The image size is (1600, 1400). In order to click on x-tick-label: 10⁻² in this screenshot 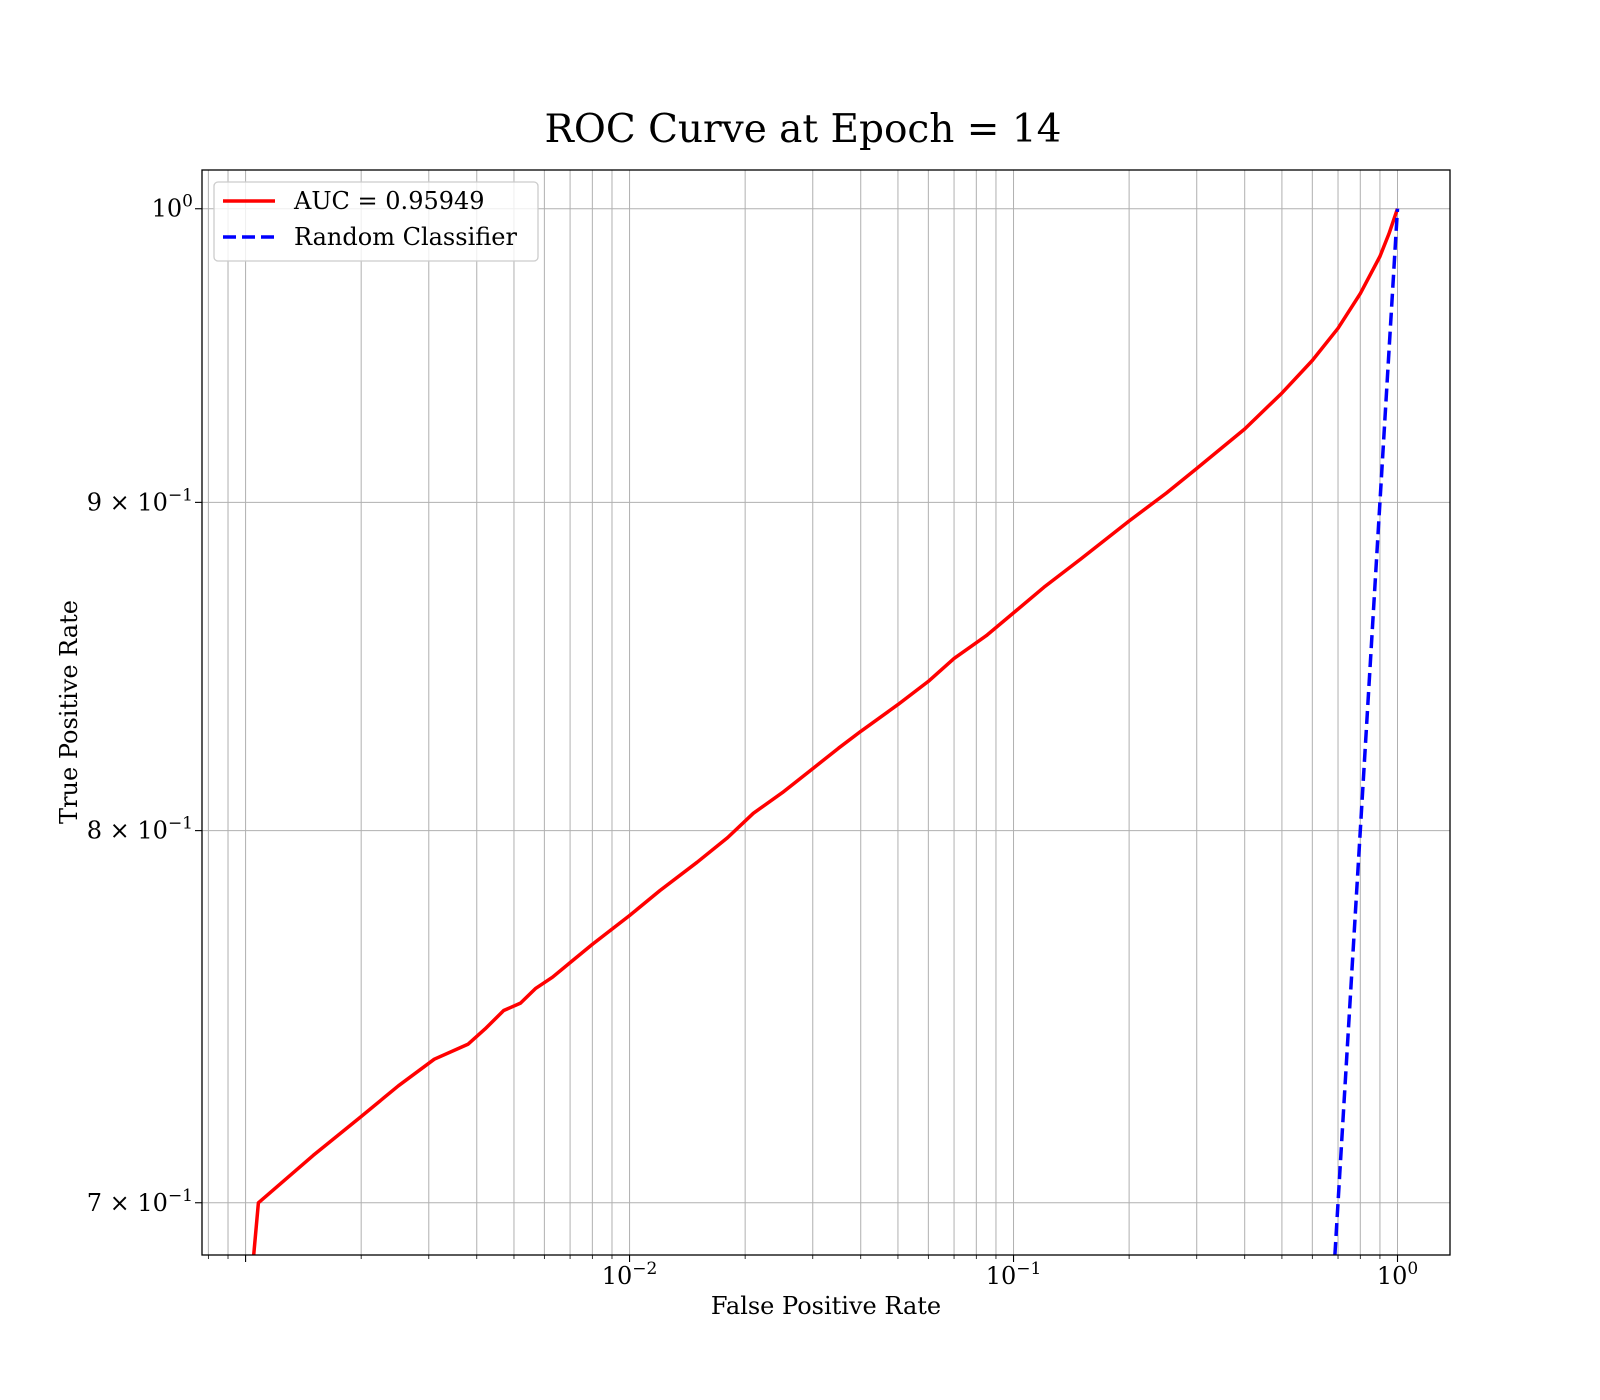, I will do `click(630, 1274)`.